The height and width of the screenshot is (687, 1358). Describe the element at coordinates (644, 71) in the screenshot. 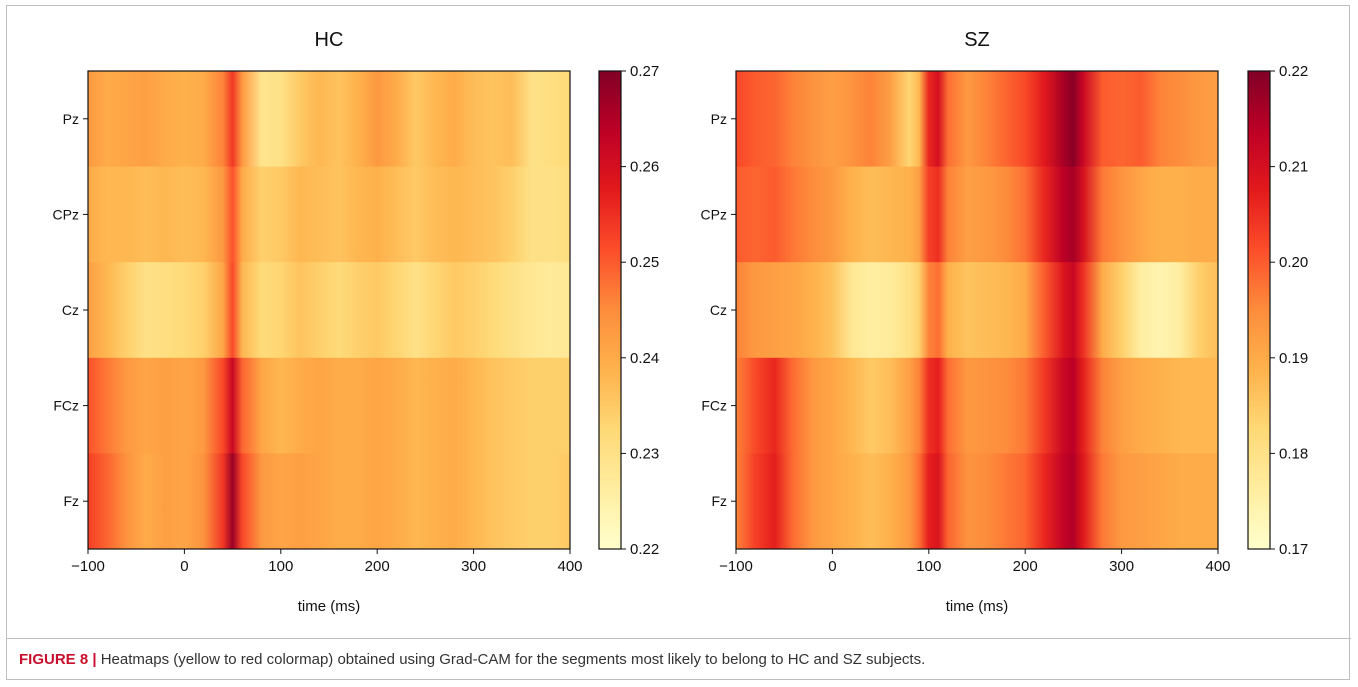

I see `colorbar-tick-label: 0.27` at that location.